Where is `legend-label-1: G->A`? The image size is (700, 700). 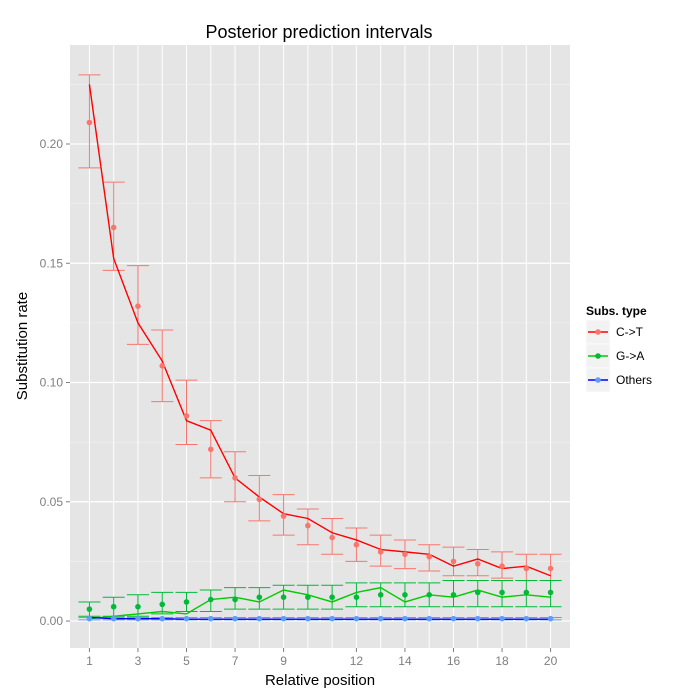 legend-label-1: G->A is located at coordinates (630, 356).